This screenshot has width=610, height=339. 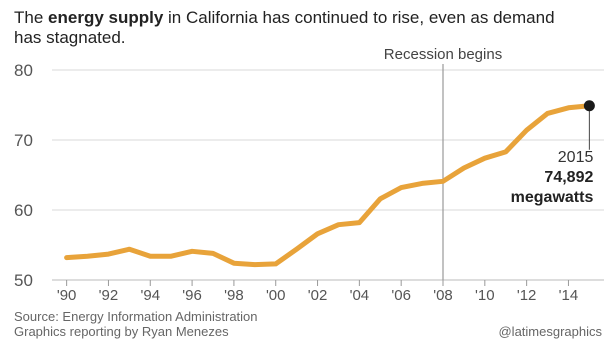 I want to click on x-tick-label: '00, so click(x=276, y=295).